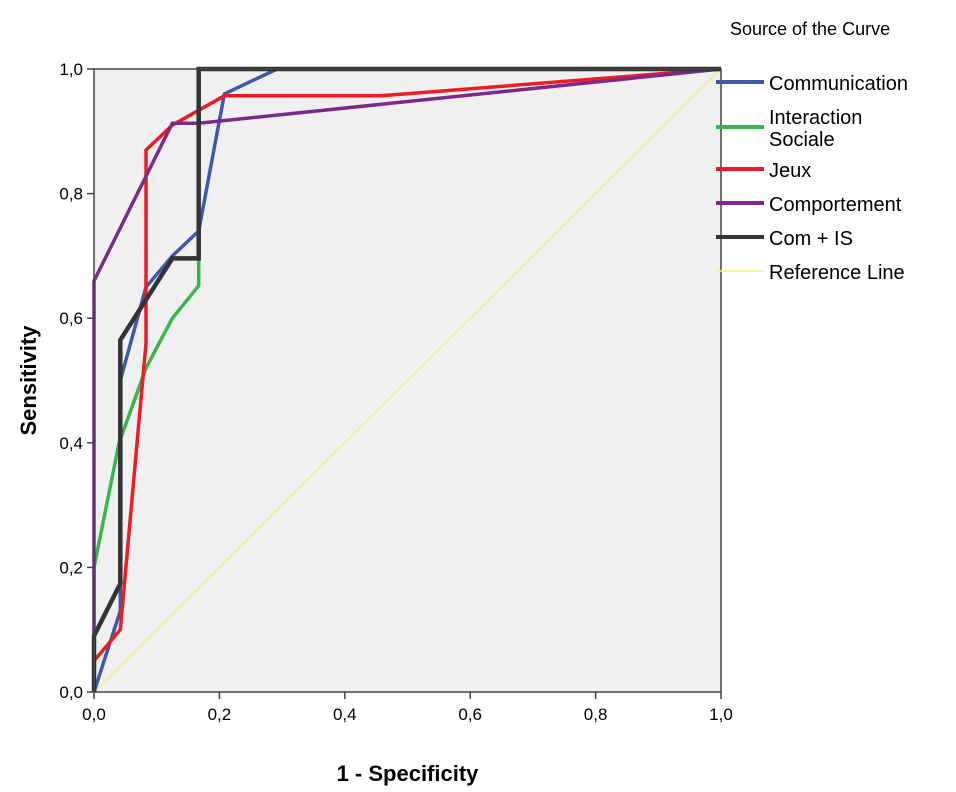  What do you see at coordinates (94, 714) in the screenshot?
I see `x-tick-label: 0,0` at bounding box center [94, 714].